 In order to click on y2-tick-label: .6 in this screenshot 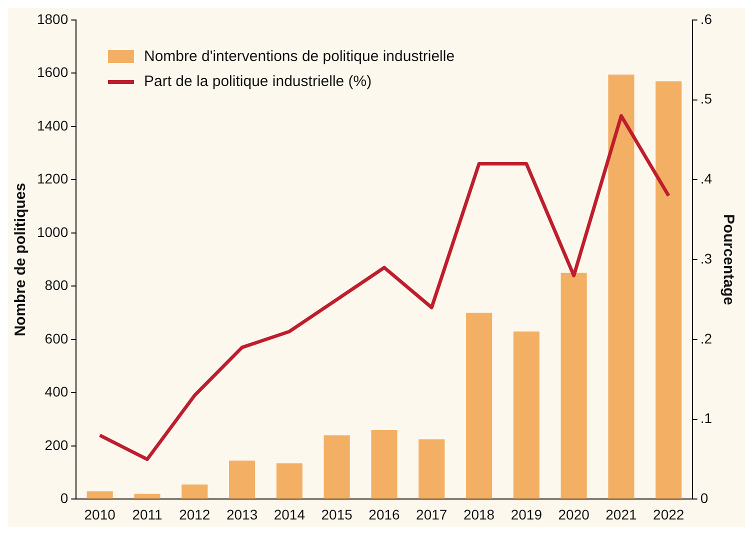, I will do `click(706, 18)`.